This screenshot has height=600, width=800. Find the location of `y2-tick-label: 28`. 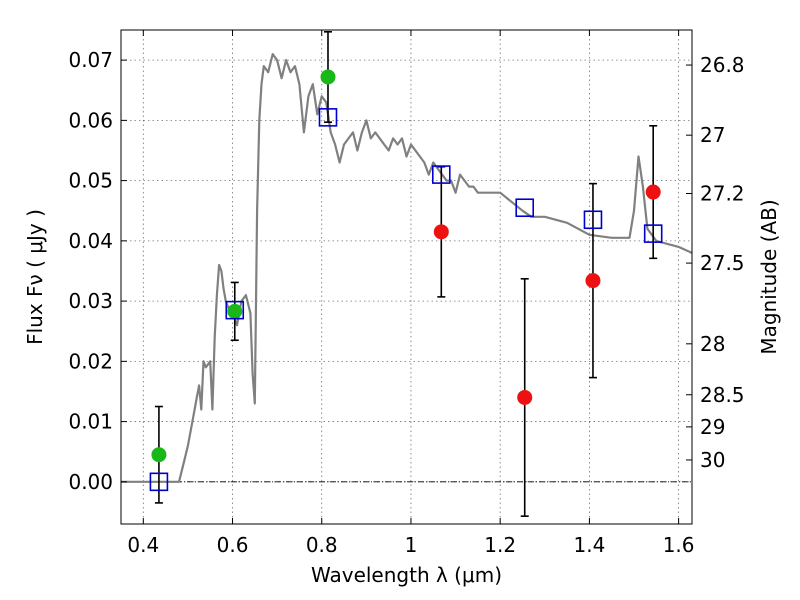

y2-tick-label: 28 is located at coordinates (712, 344).